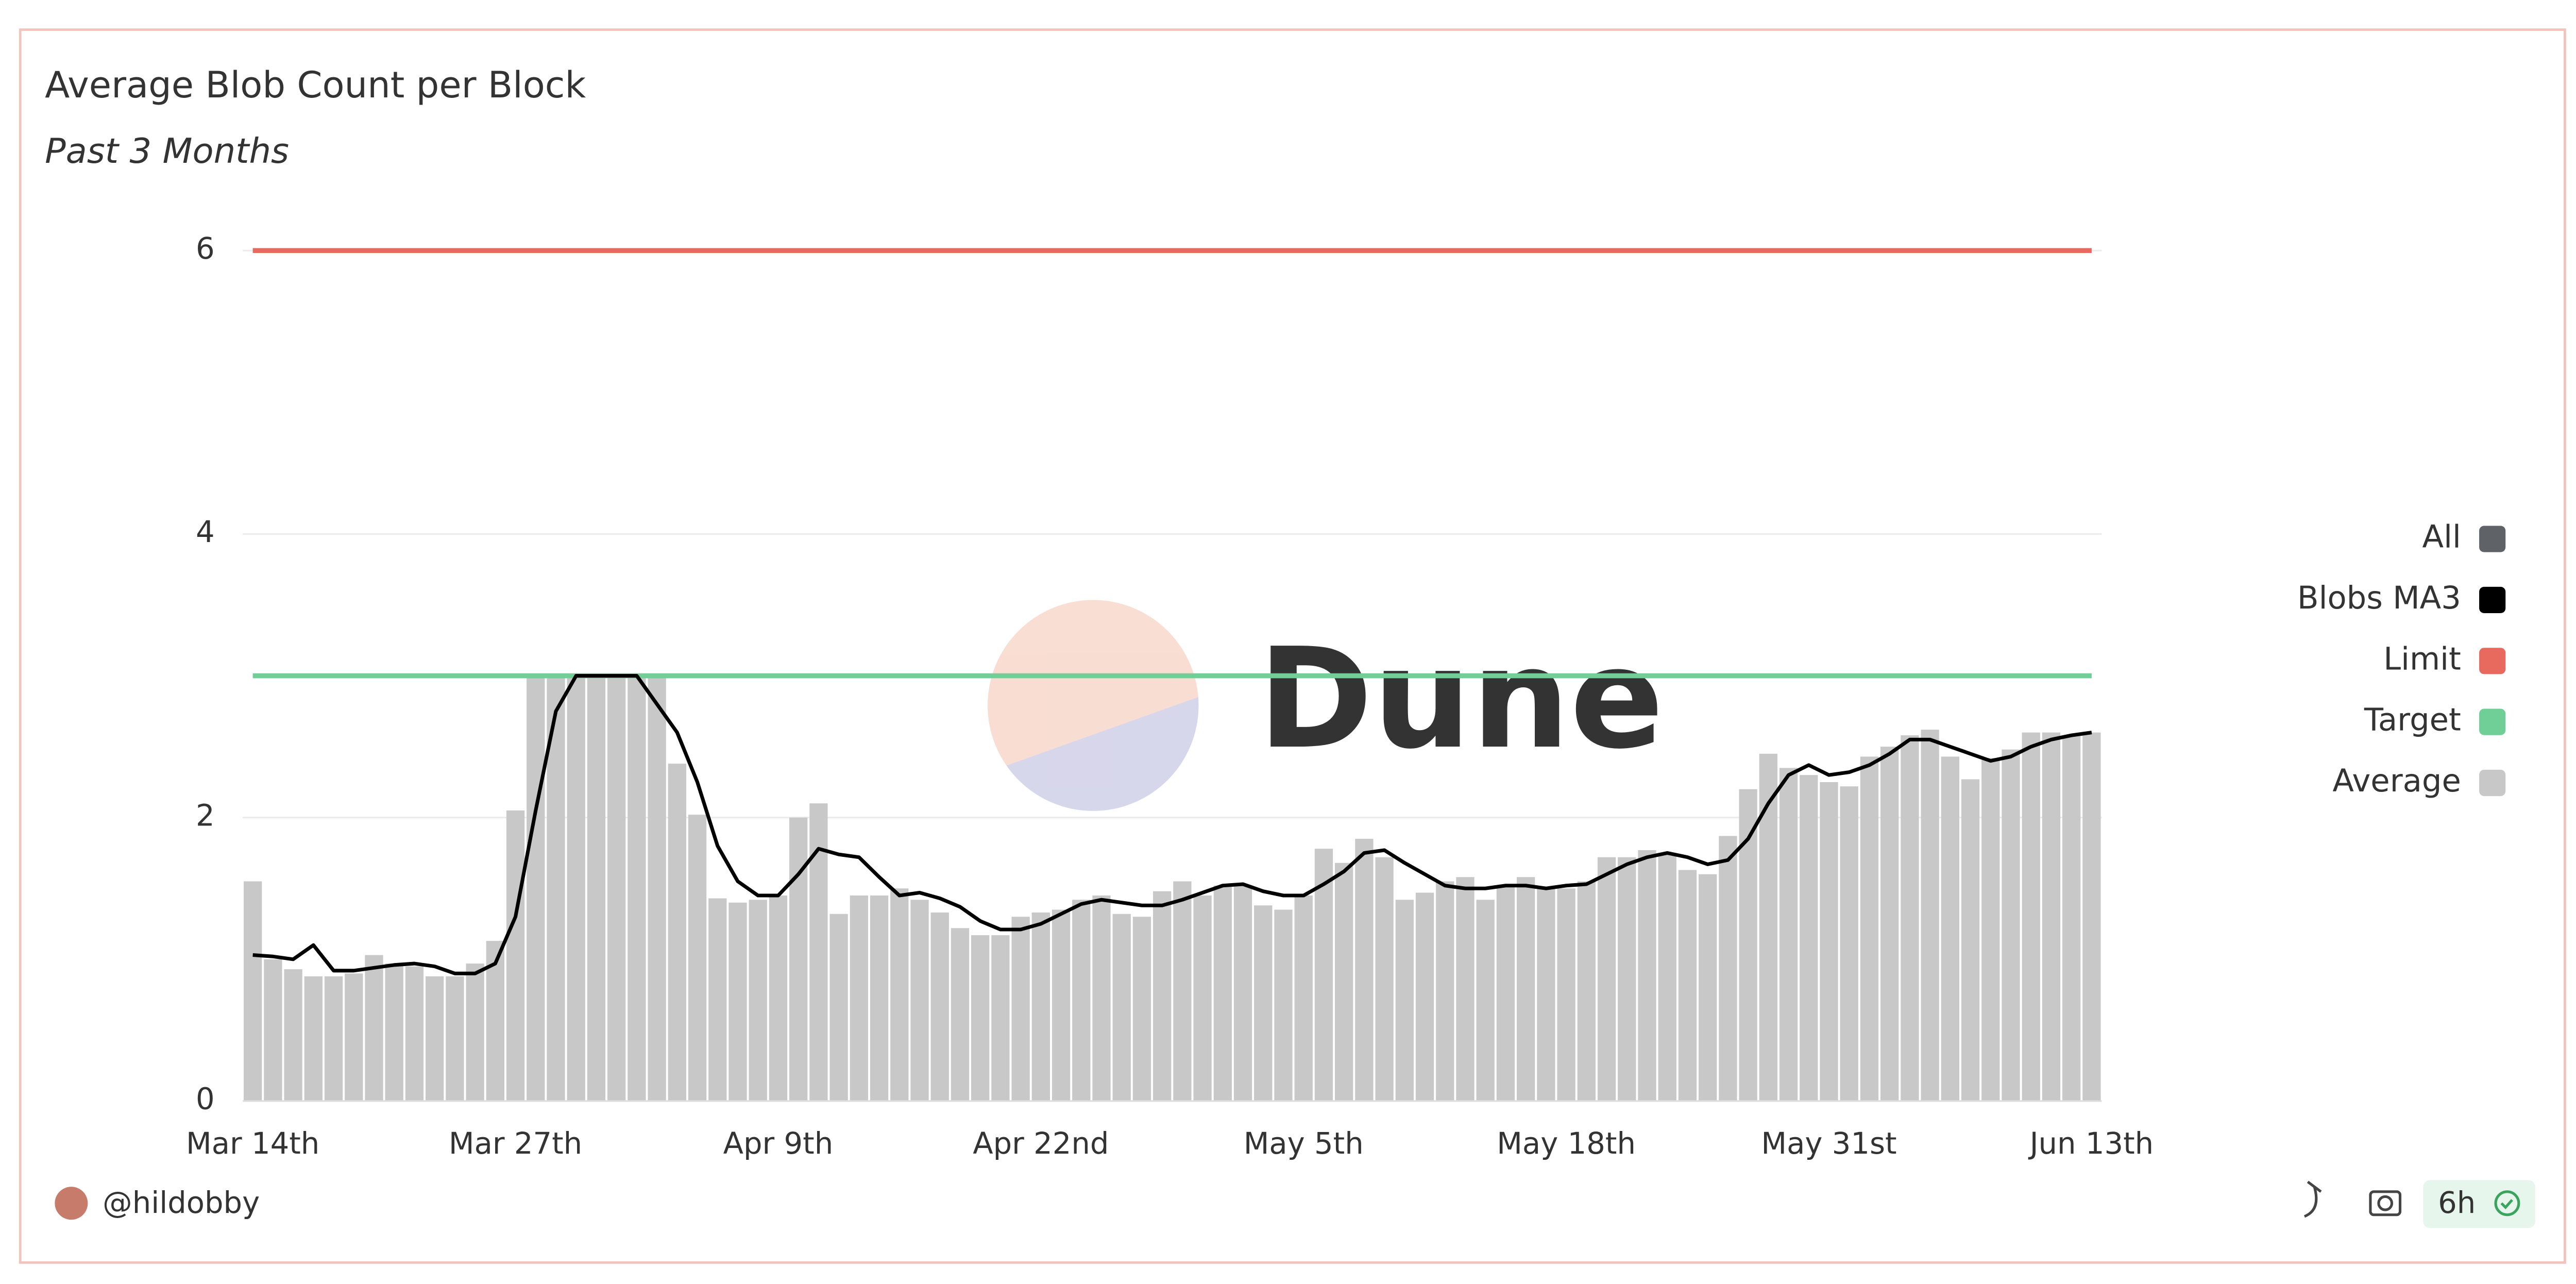 Image resolution: width=2576 pixels, height=1284 pixels. What do you see at coordinates (2441, 537) in the screenshot?
I see `legend-label: All` at bounding box center [2441, 537].